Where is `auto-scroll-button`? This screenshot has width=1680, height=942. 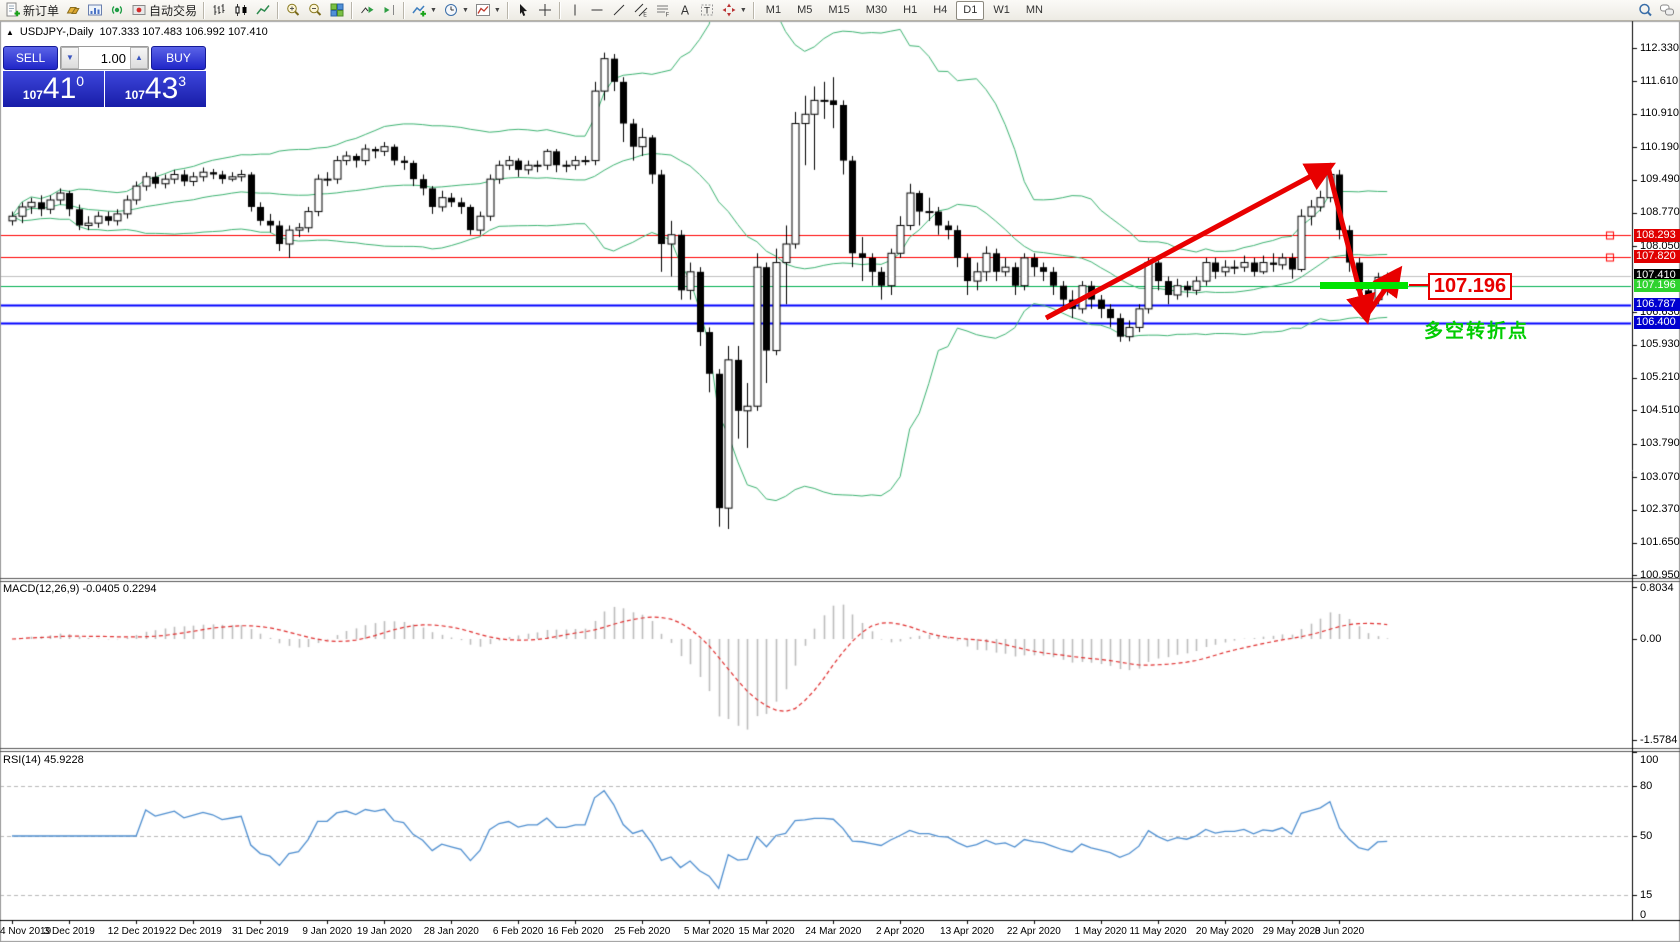 auto-scroll-button is located at coordinates (367, 10).